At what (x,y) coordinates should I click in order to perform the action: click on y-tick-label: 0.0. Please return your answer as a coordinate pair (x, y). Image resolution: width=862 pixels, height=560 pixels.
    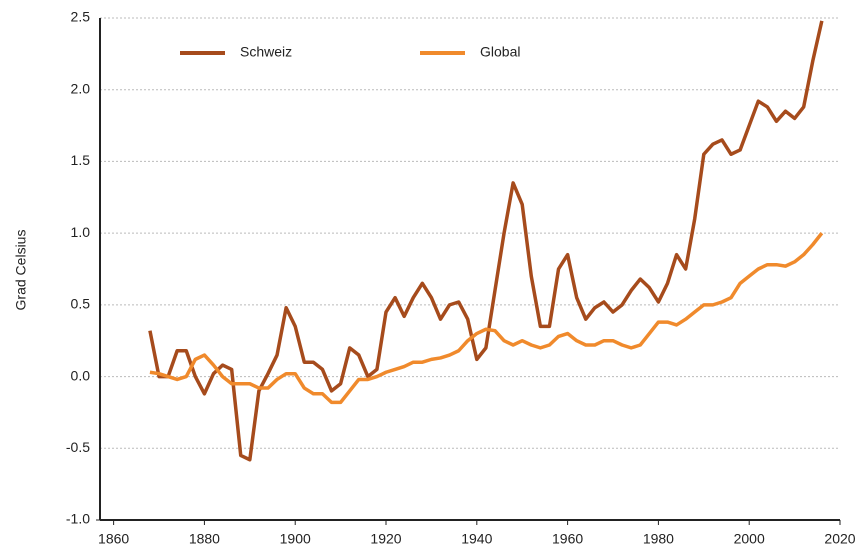
    Looking at the image, I should click on (81, 375).